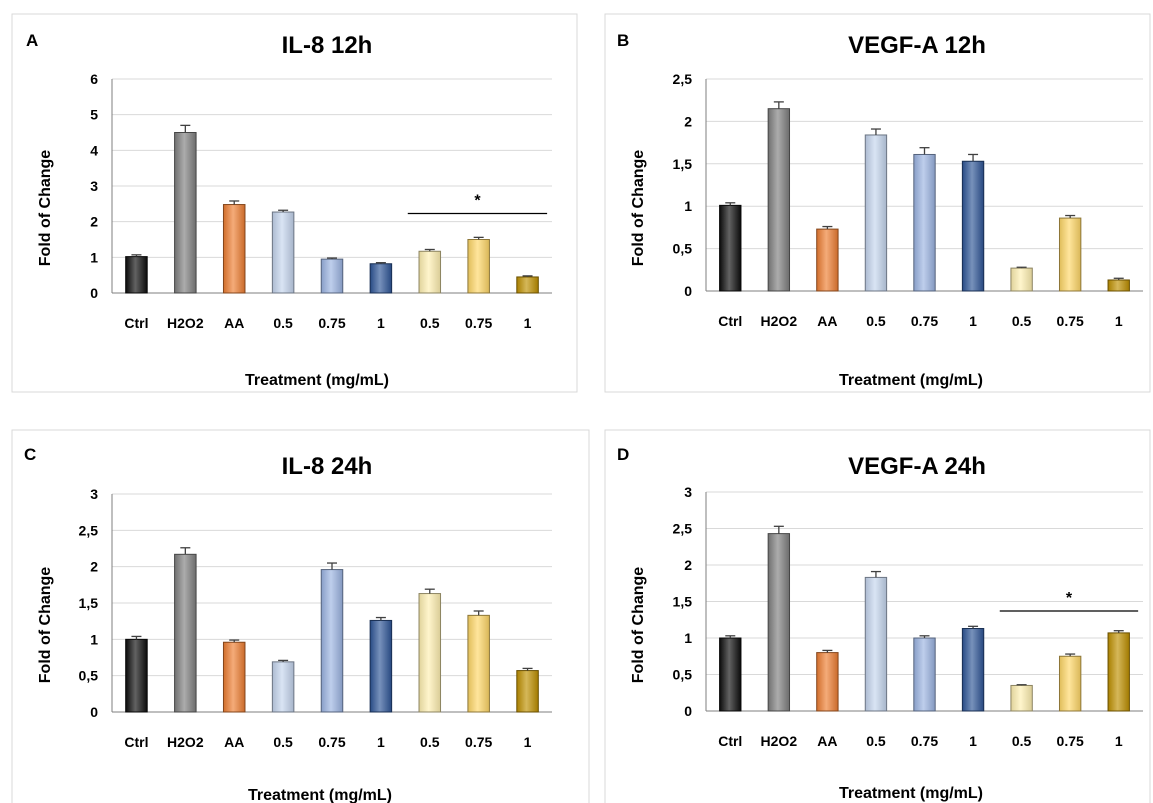 This screenshot has width=1153, height=803. What do you see at coordinates (30, 454) in the screenshot?
I see `panel-c-letter: C` at bounding box center [30, 454].